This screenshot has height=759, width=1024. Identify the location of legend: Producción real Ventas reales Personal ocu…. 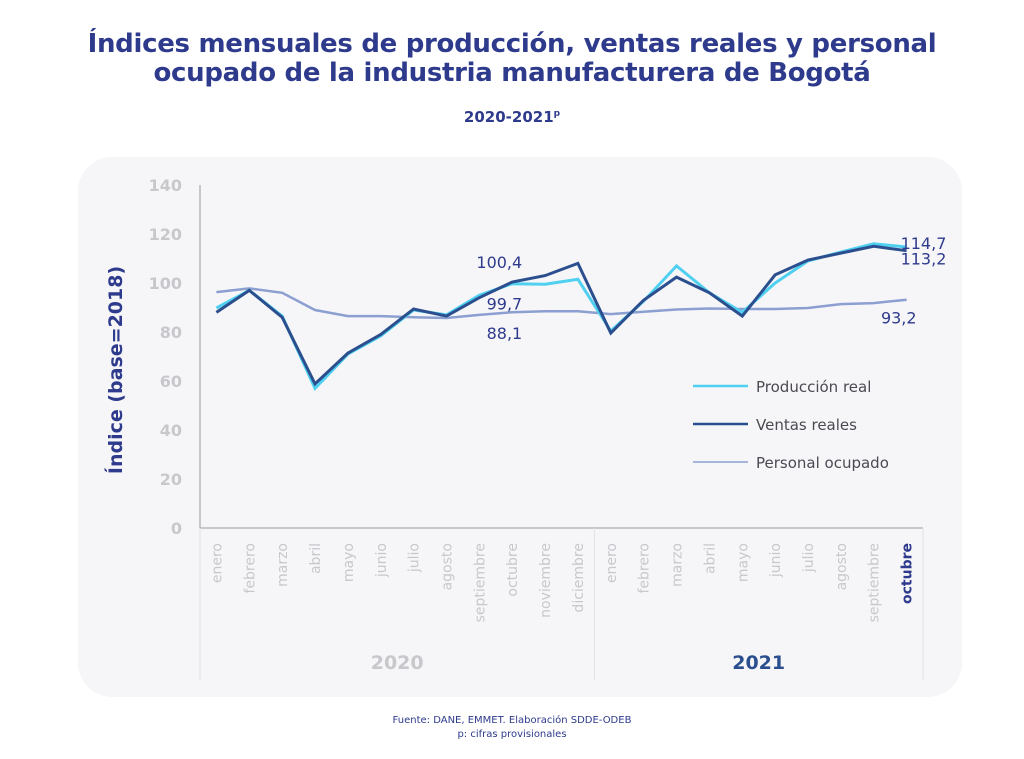
(791, 425).